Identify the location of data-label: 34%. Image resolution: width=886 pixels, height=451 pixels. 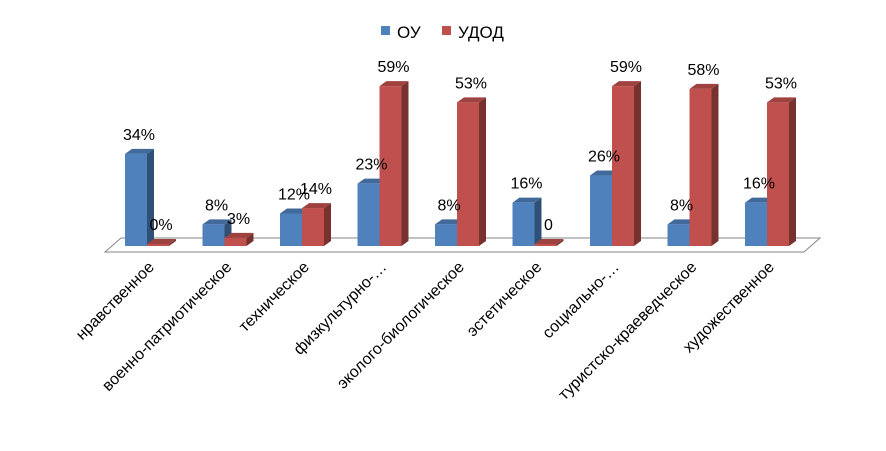
(139, 135).